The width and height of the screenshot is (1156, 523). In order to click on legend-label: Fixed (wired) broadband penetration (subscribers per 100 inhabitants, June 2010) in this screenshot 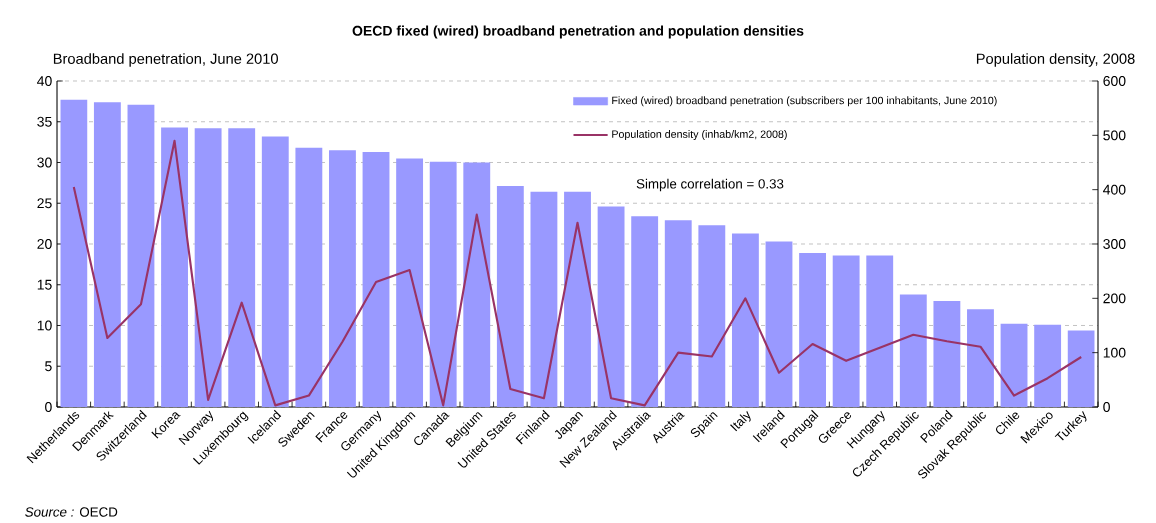, I will do `click(804, 101)`.